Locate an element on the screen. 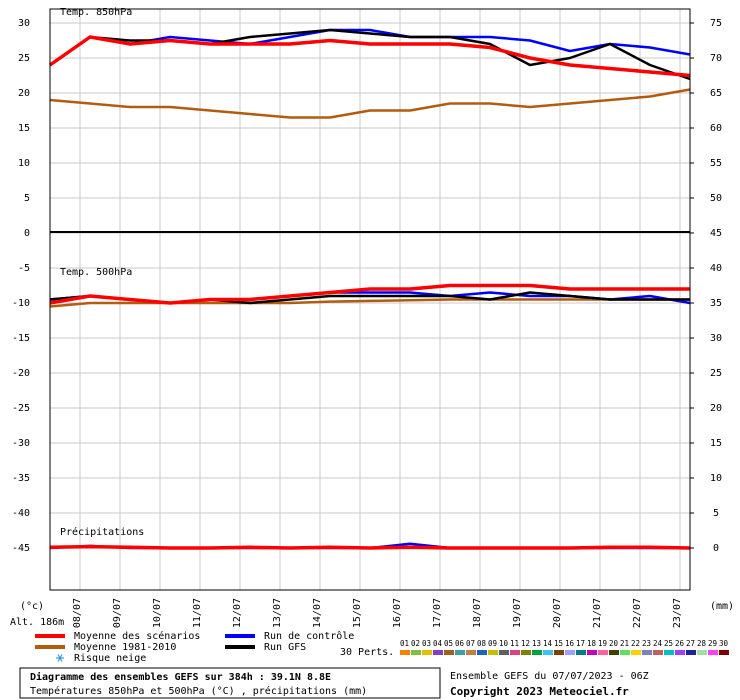 This screenshot has width=740, height=700. y-tick-label: -10 is located at coordinates (21, 303).